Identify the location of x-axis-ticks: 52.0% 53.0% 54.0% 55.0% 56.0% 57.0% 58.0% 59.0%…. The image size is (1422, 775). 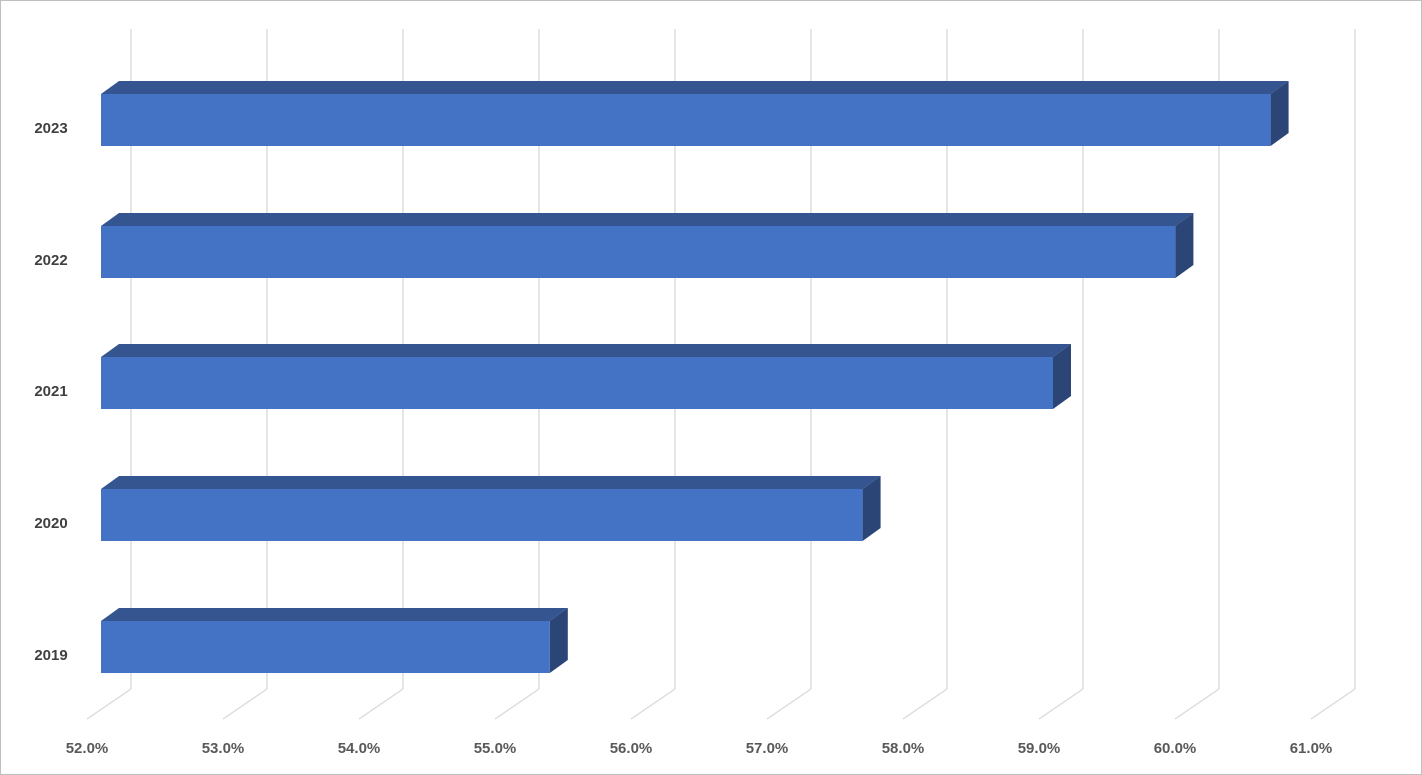
(699, 748).